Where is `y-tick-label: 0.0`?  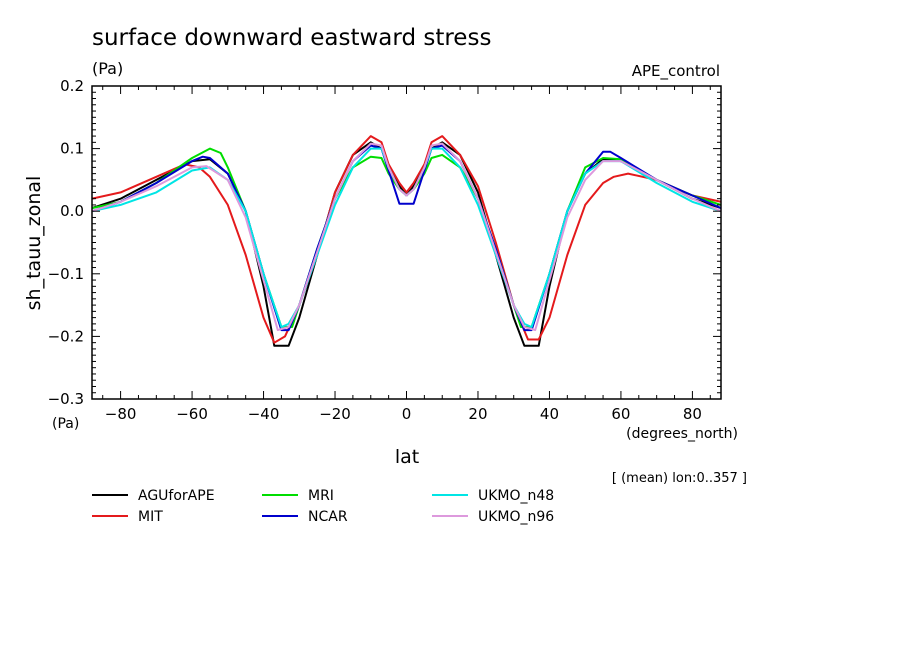
y-tick-label: 0.0 is located at coordinates (72, 211).